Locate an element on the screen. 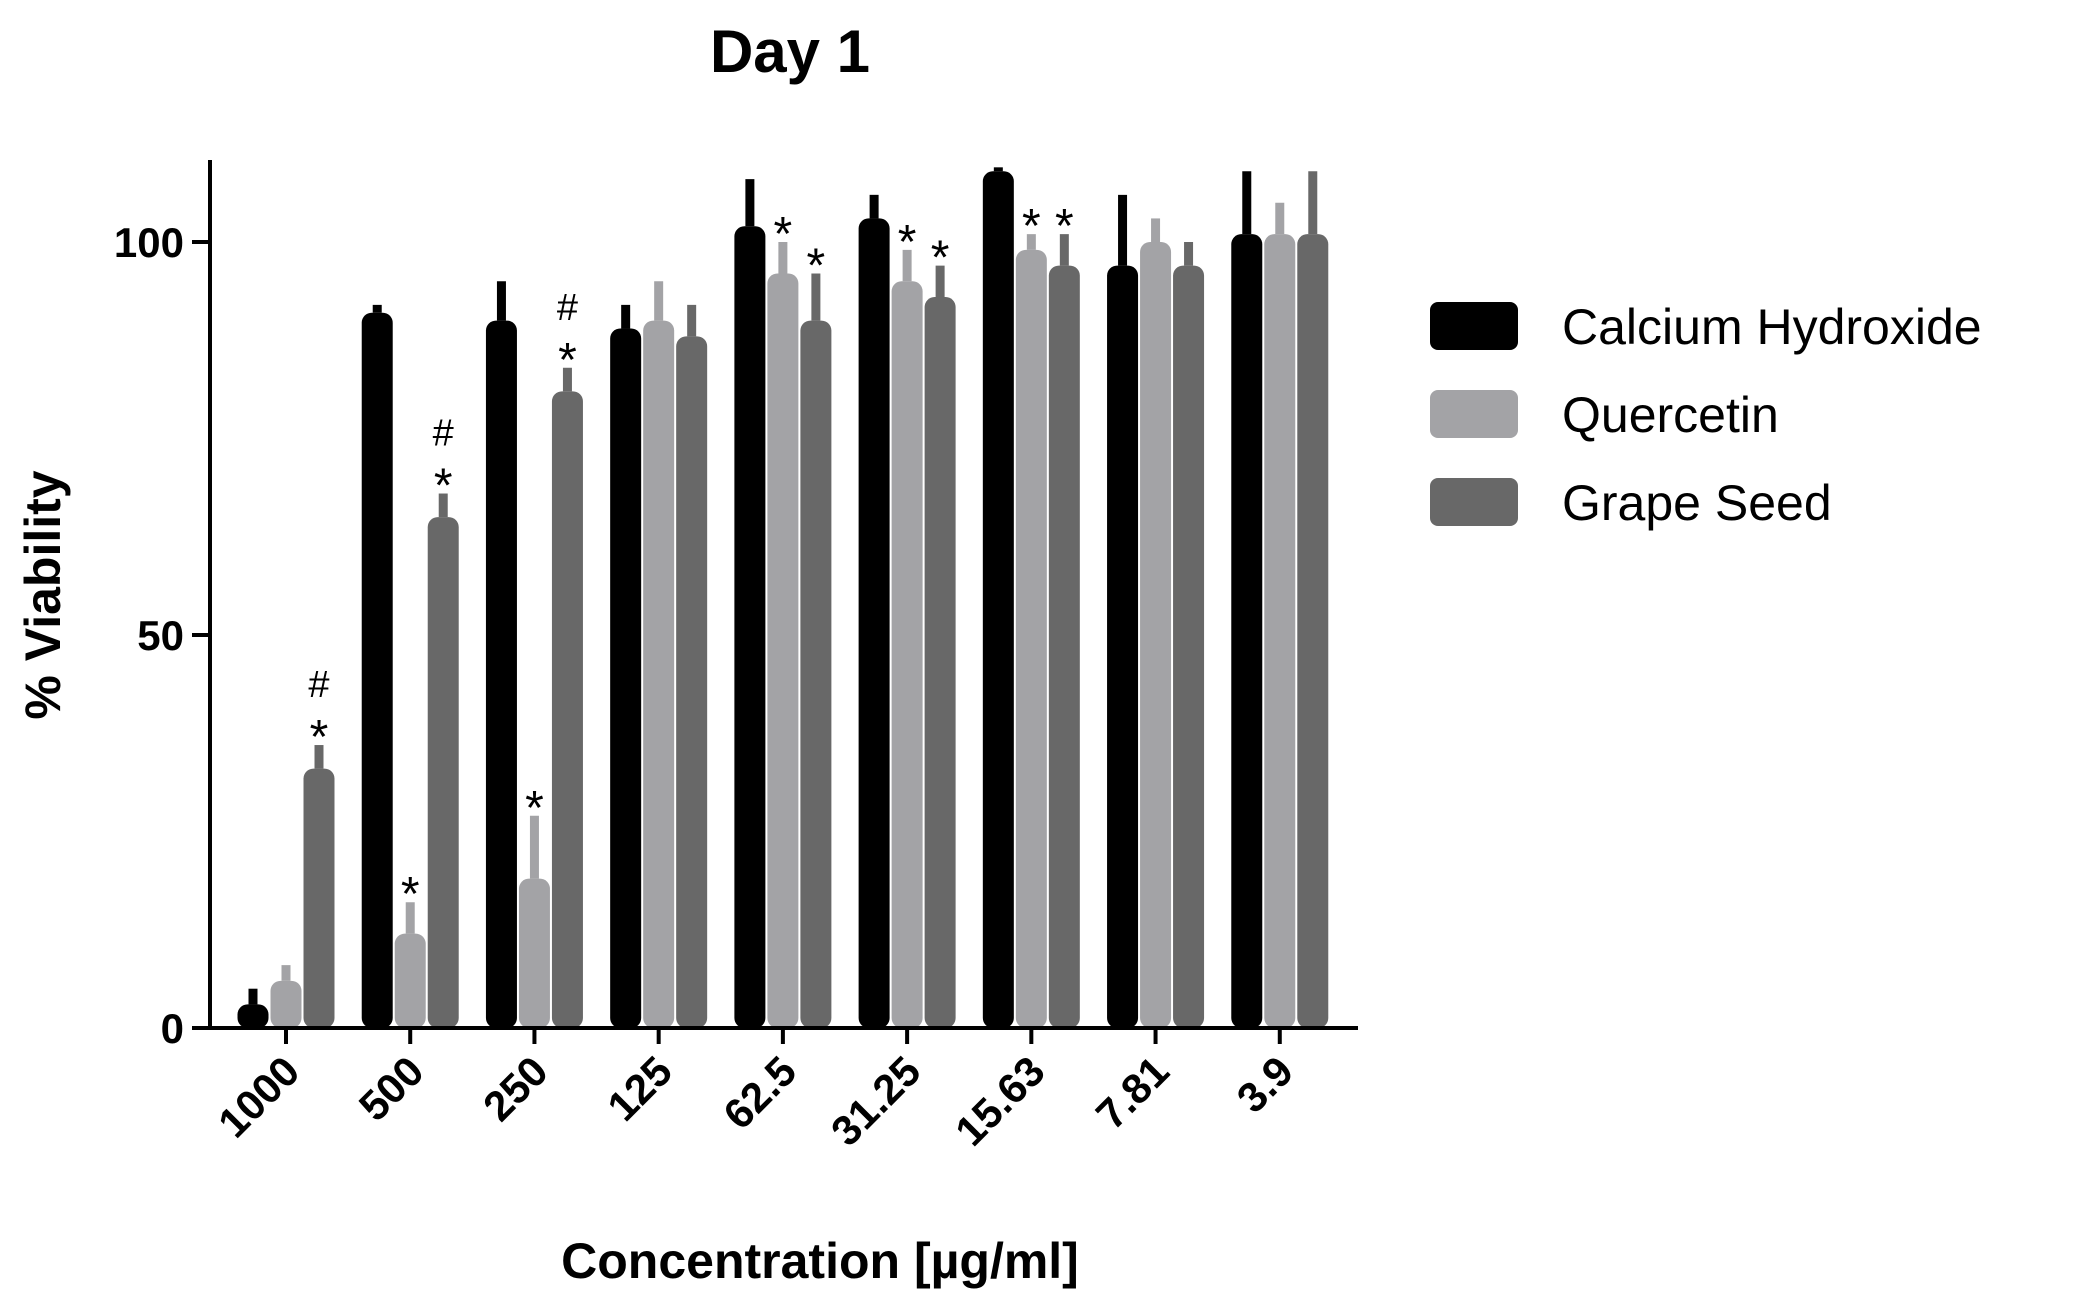 This screenshot has width=2090, height=1301. y-tick-label: 100 is located at coordinates (149, 242).